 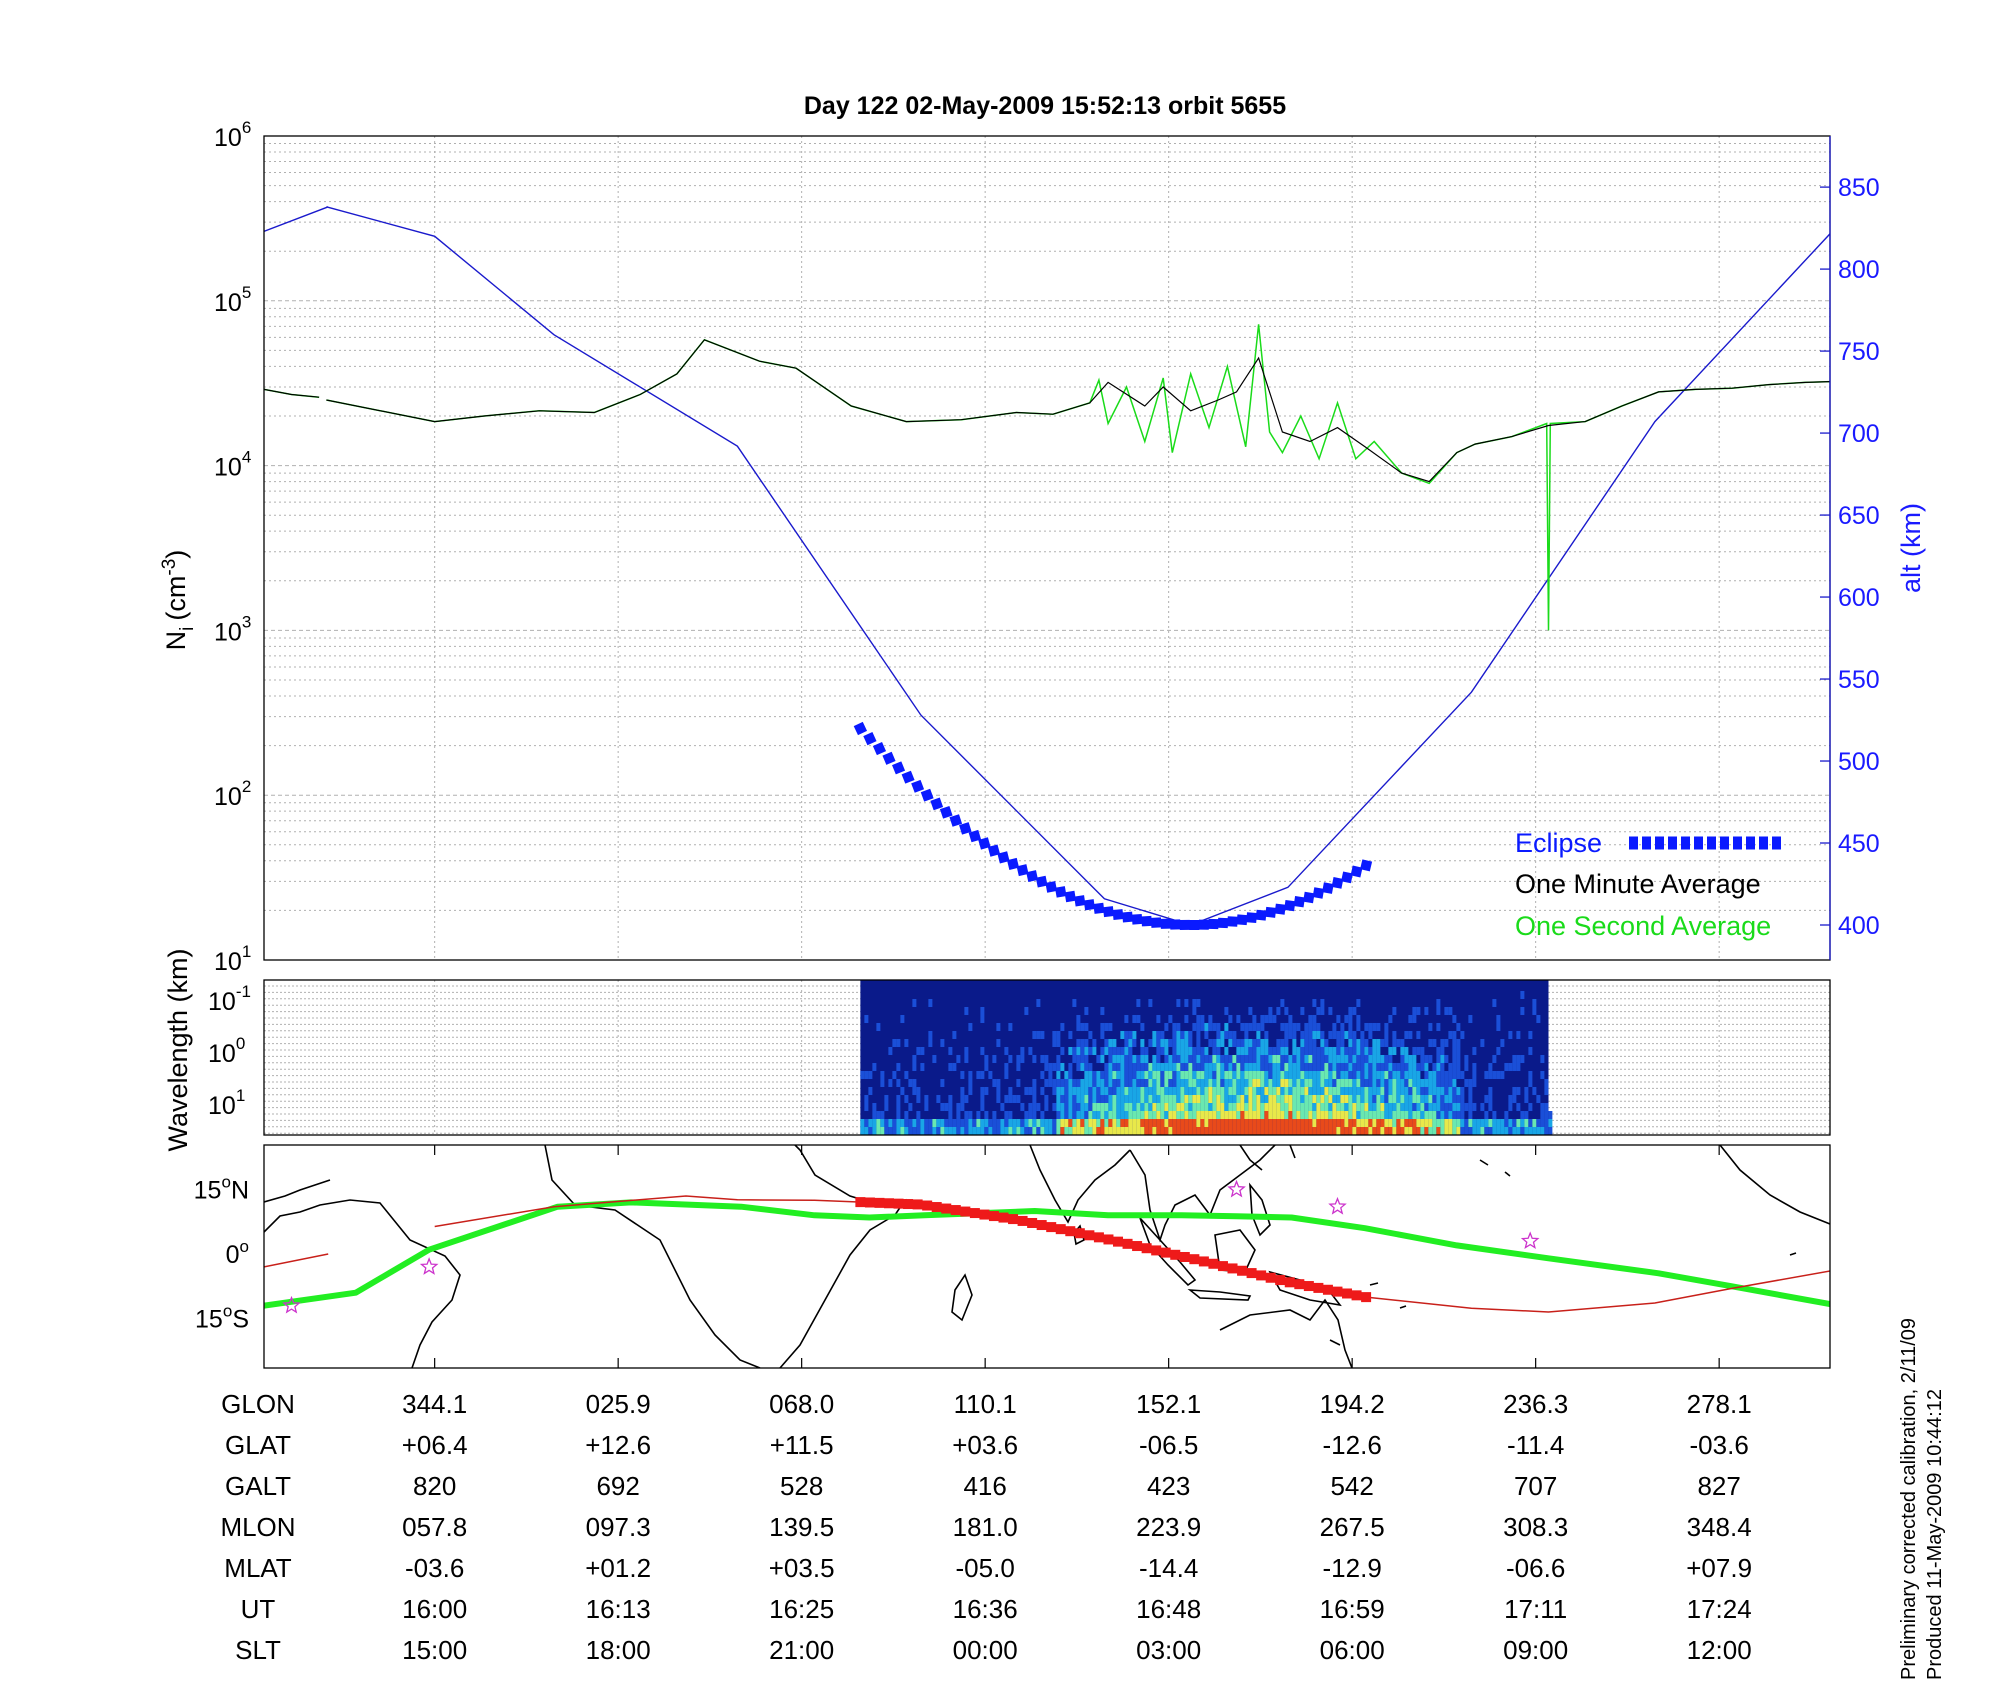 I want to click on star-marker, so click(x=291, y=1304).